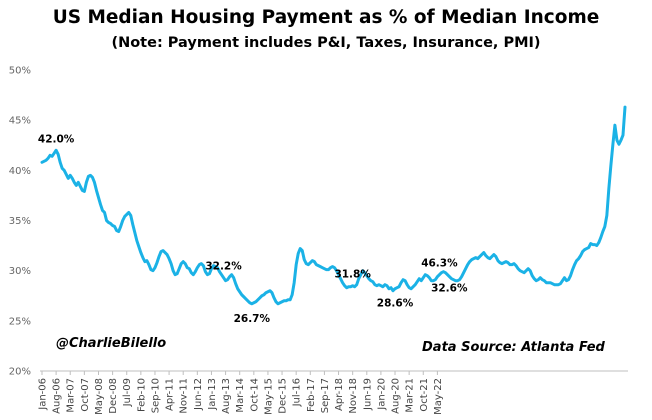 The image size is (652, 420). What do you see at coordinates (85, 395) in the screenshot?
I see `x-tick-label: Oct-07` at bounding box center [85, 395].